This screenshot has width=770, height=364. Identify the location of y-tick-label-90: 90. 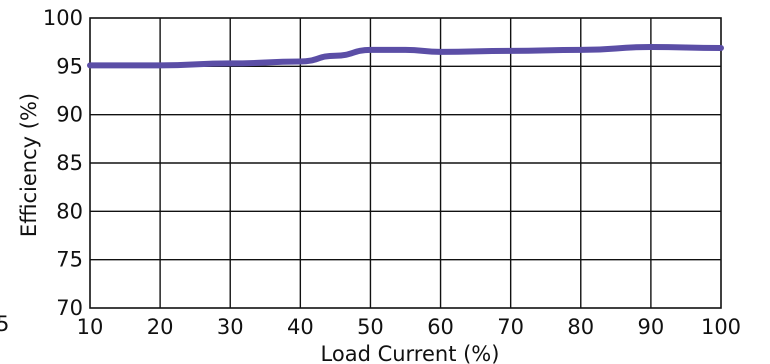
(69, 115).